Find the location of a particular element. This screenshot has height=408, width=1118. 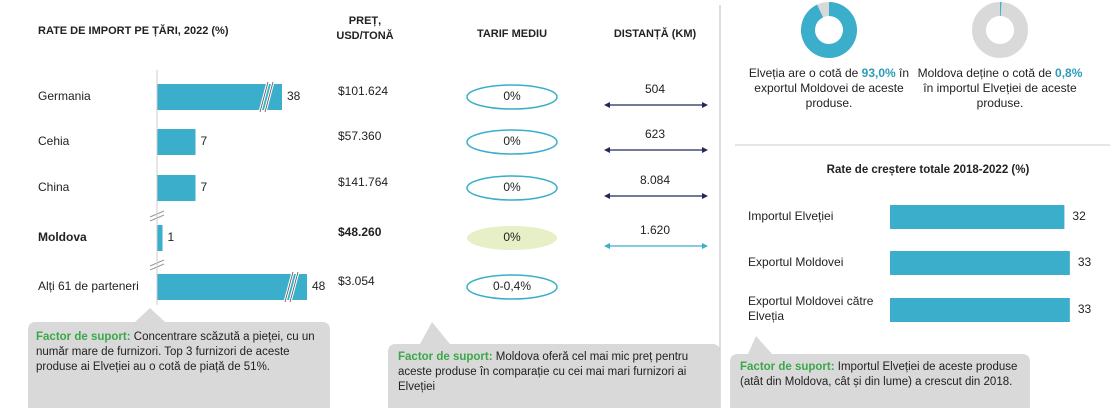

data-label: 1 is located at coordinates (171, 237).